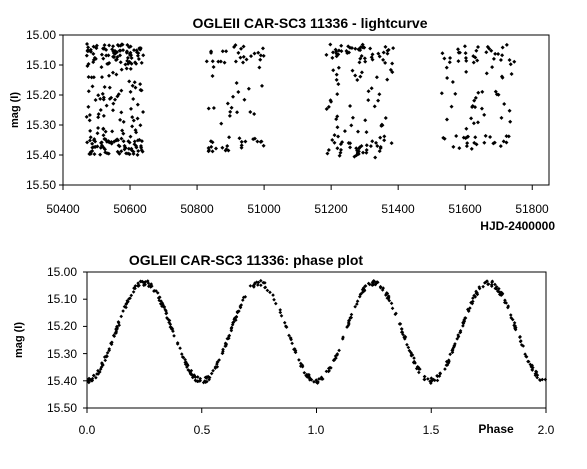 The width and height of the screenshot is (587, 469). What do you see at coordinates (62, 340) in the screenshot?
I see `phase-y-ticks: 15.00 15.10 15.20 15.30 15.40 15.50` at bounding box center [62, 340].